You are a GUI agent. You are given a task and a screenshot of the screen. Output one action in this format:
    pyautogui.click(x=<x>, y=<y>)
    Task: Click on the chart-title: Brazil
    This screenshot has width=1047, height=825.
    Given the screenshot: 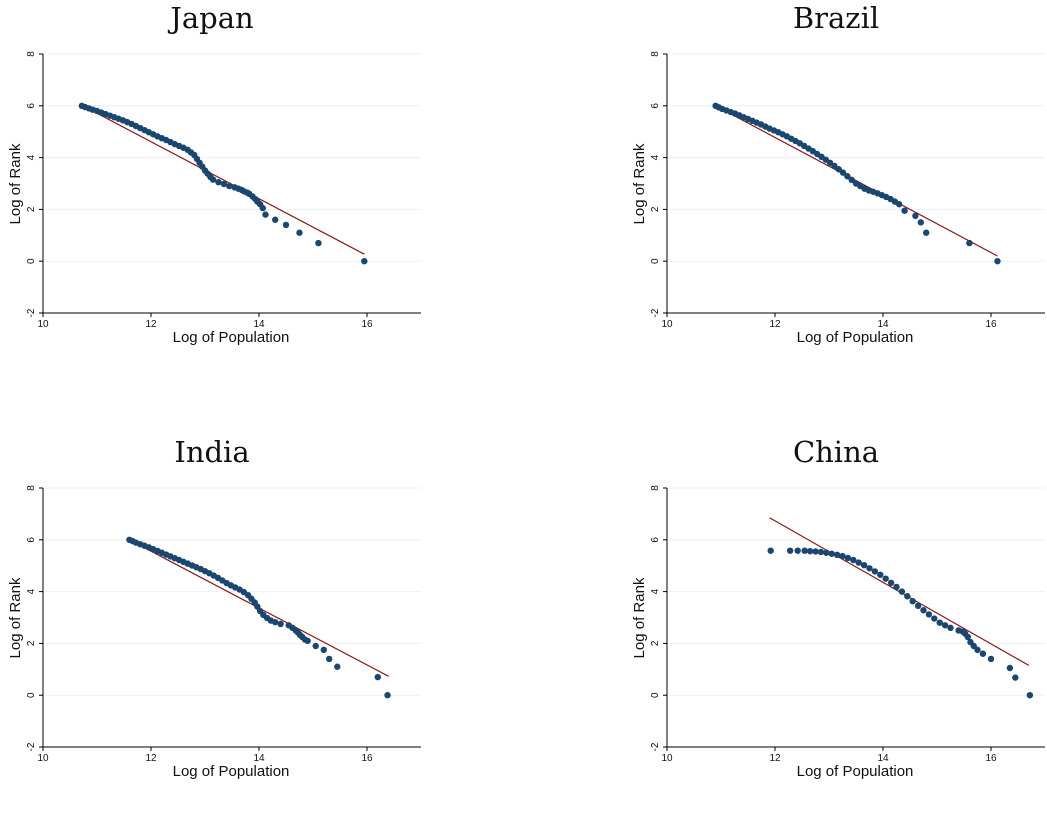 What is the action you would take?
    pyautogui.click(x=836, y=18)
    